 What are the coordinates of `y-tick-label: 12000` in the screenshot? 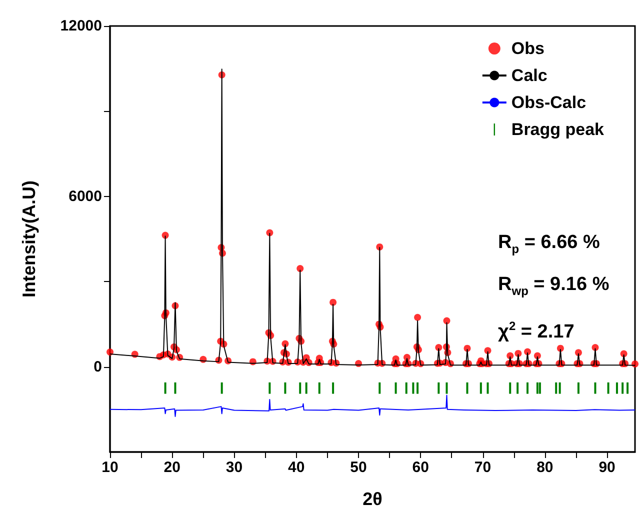 It's located at (81, 26).